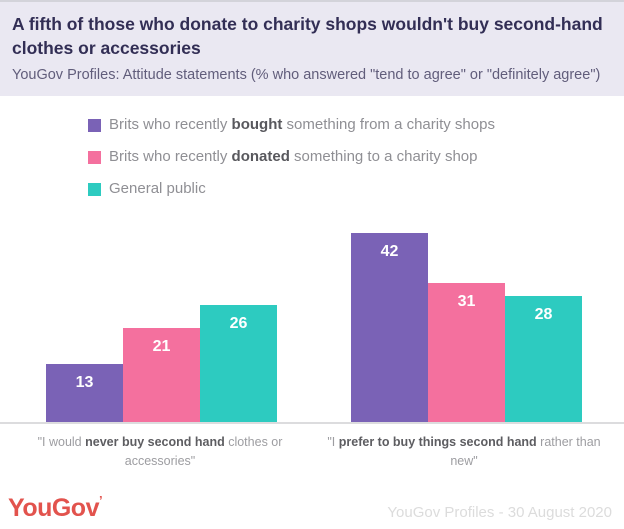  What do you see at coordinates (333, 442) in the screenshot?
I see `category-text: "I` at bounding box center [333, 442].